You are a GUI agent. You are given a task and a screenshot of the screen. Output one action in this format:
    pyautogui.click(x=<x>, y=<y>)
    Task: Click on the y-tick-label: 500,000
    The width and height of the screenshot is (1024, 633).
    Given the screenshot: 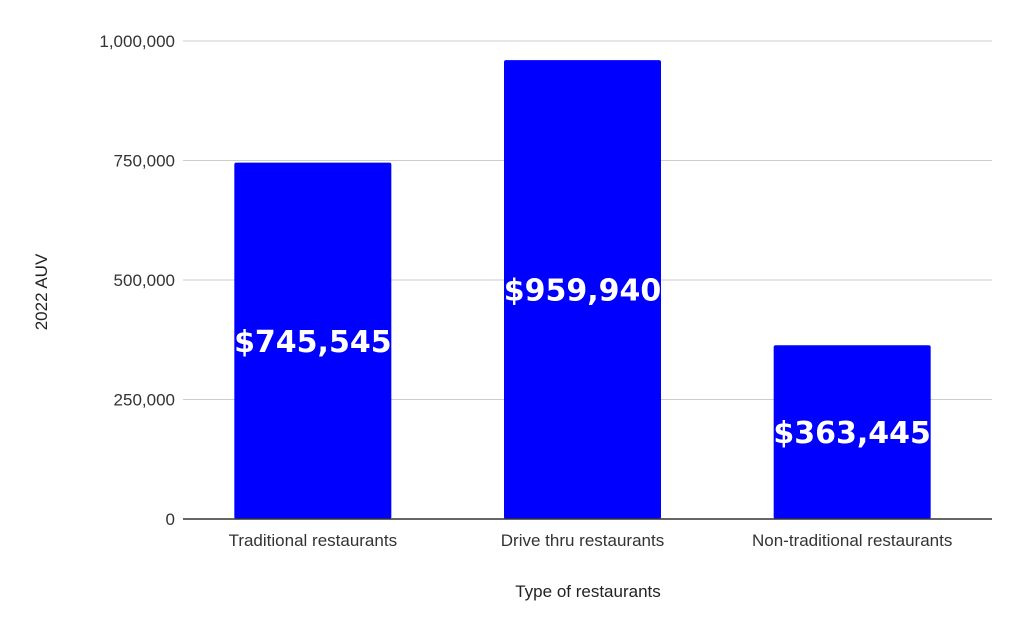 What is the action you would take?
    pyautogui.click(x=144, y=280)
    